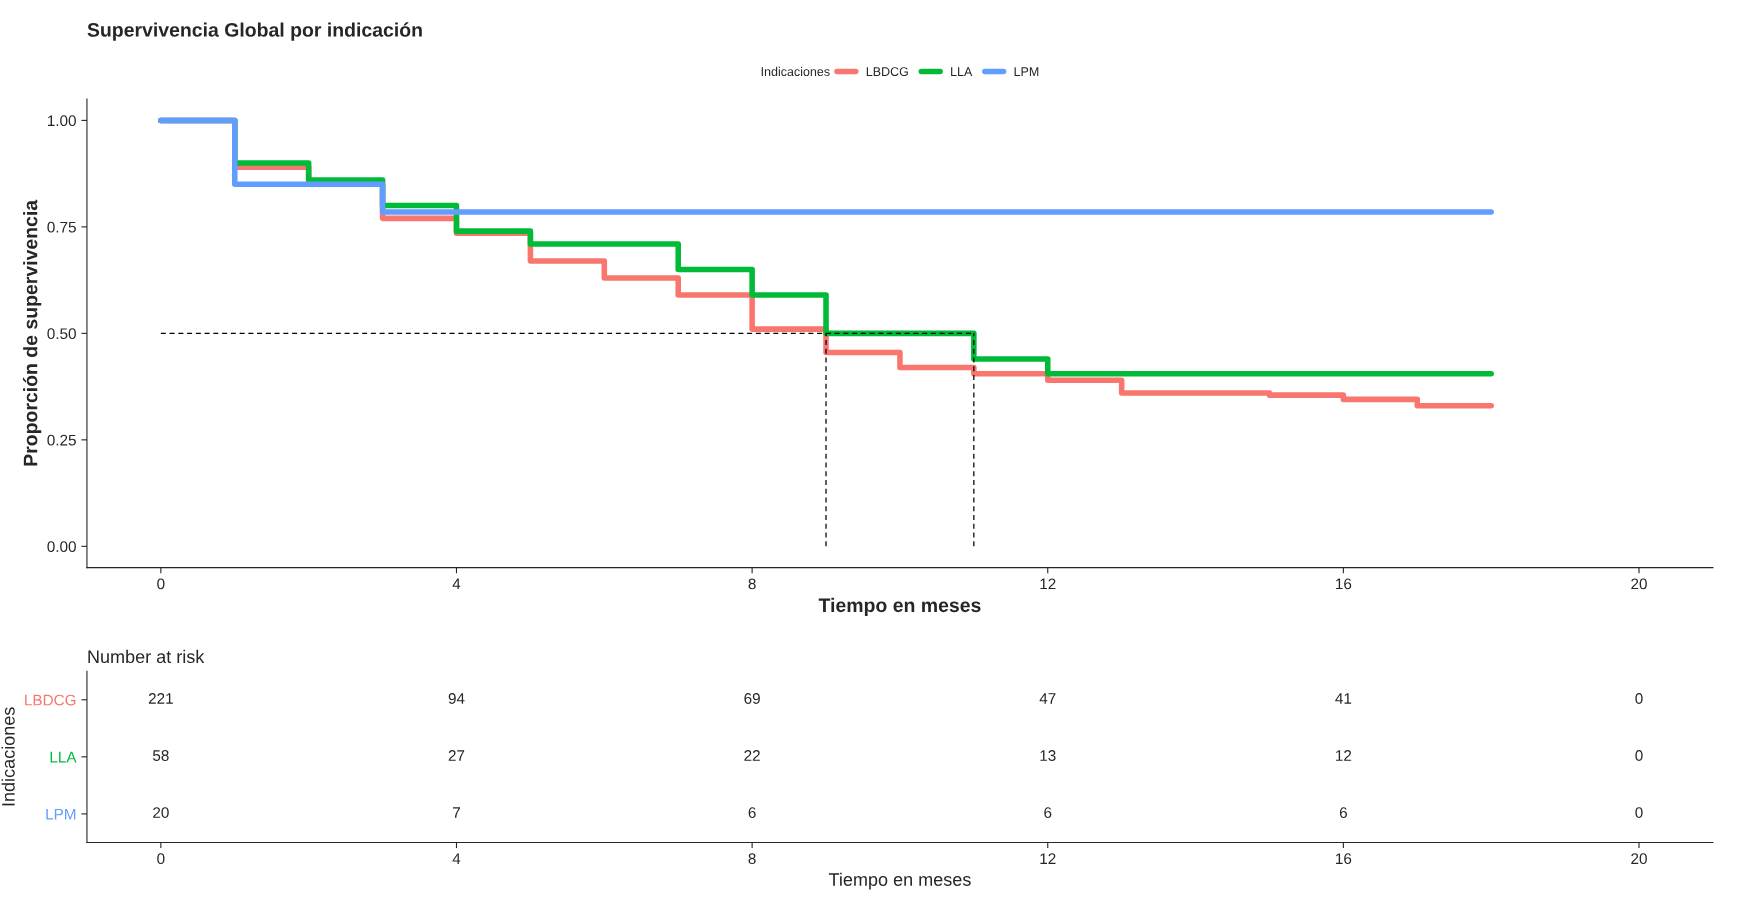  What do you see at coordinates (32, 332) in the screenshot?
I see `y-axis-title: Proporción de supervivencia` at bounding box center [32, 332].